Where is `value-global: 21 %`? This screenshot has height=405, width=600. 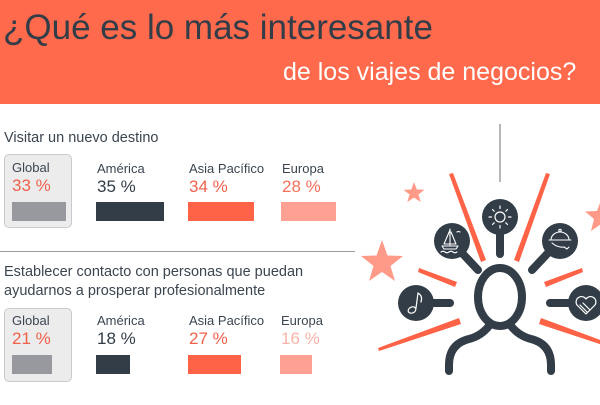 value-global: 21 % is located at coordinates (31, 338).